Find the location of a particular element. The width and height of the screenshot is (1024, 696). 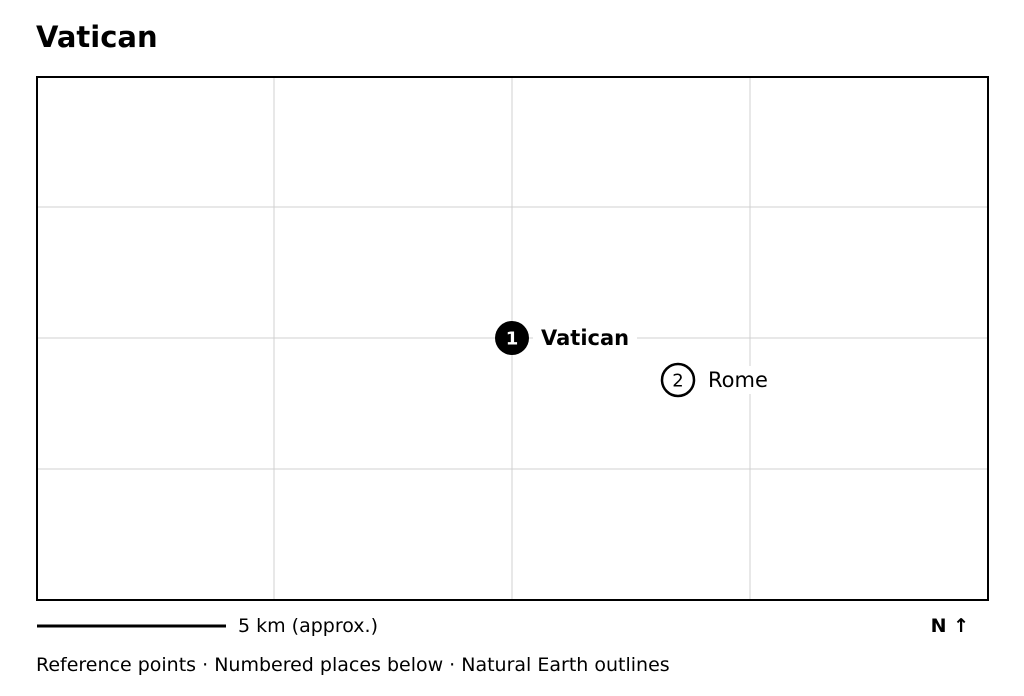

marker: 2 Rome is located at coordinates (717, 380).